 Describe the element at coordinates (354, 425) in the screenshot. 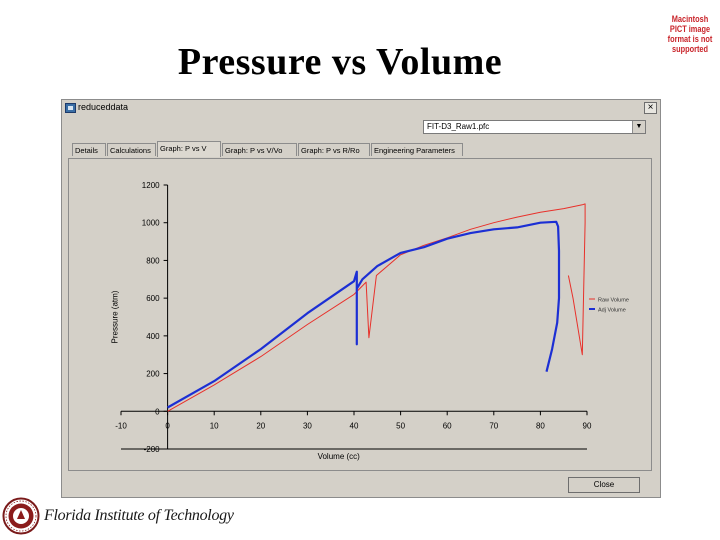

I see `x-tick-label: 40` at that location.